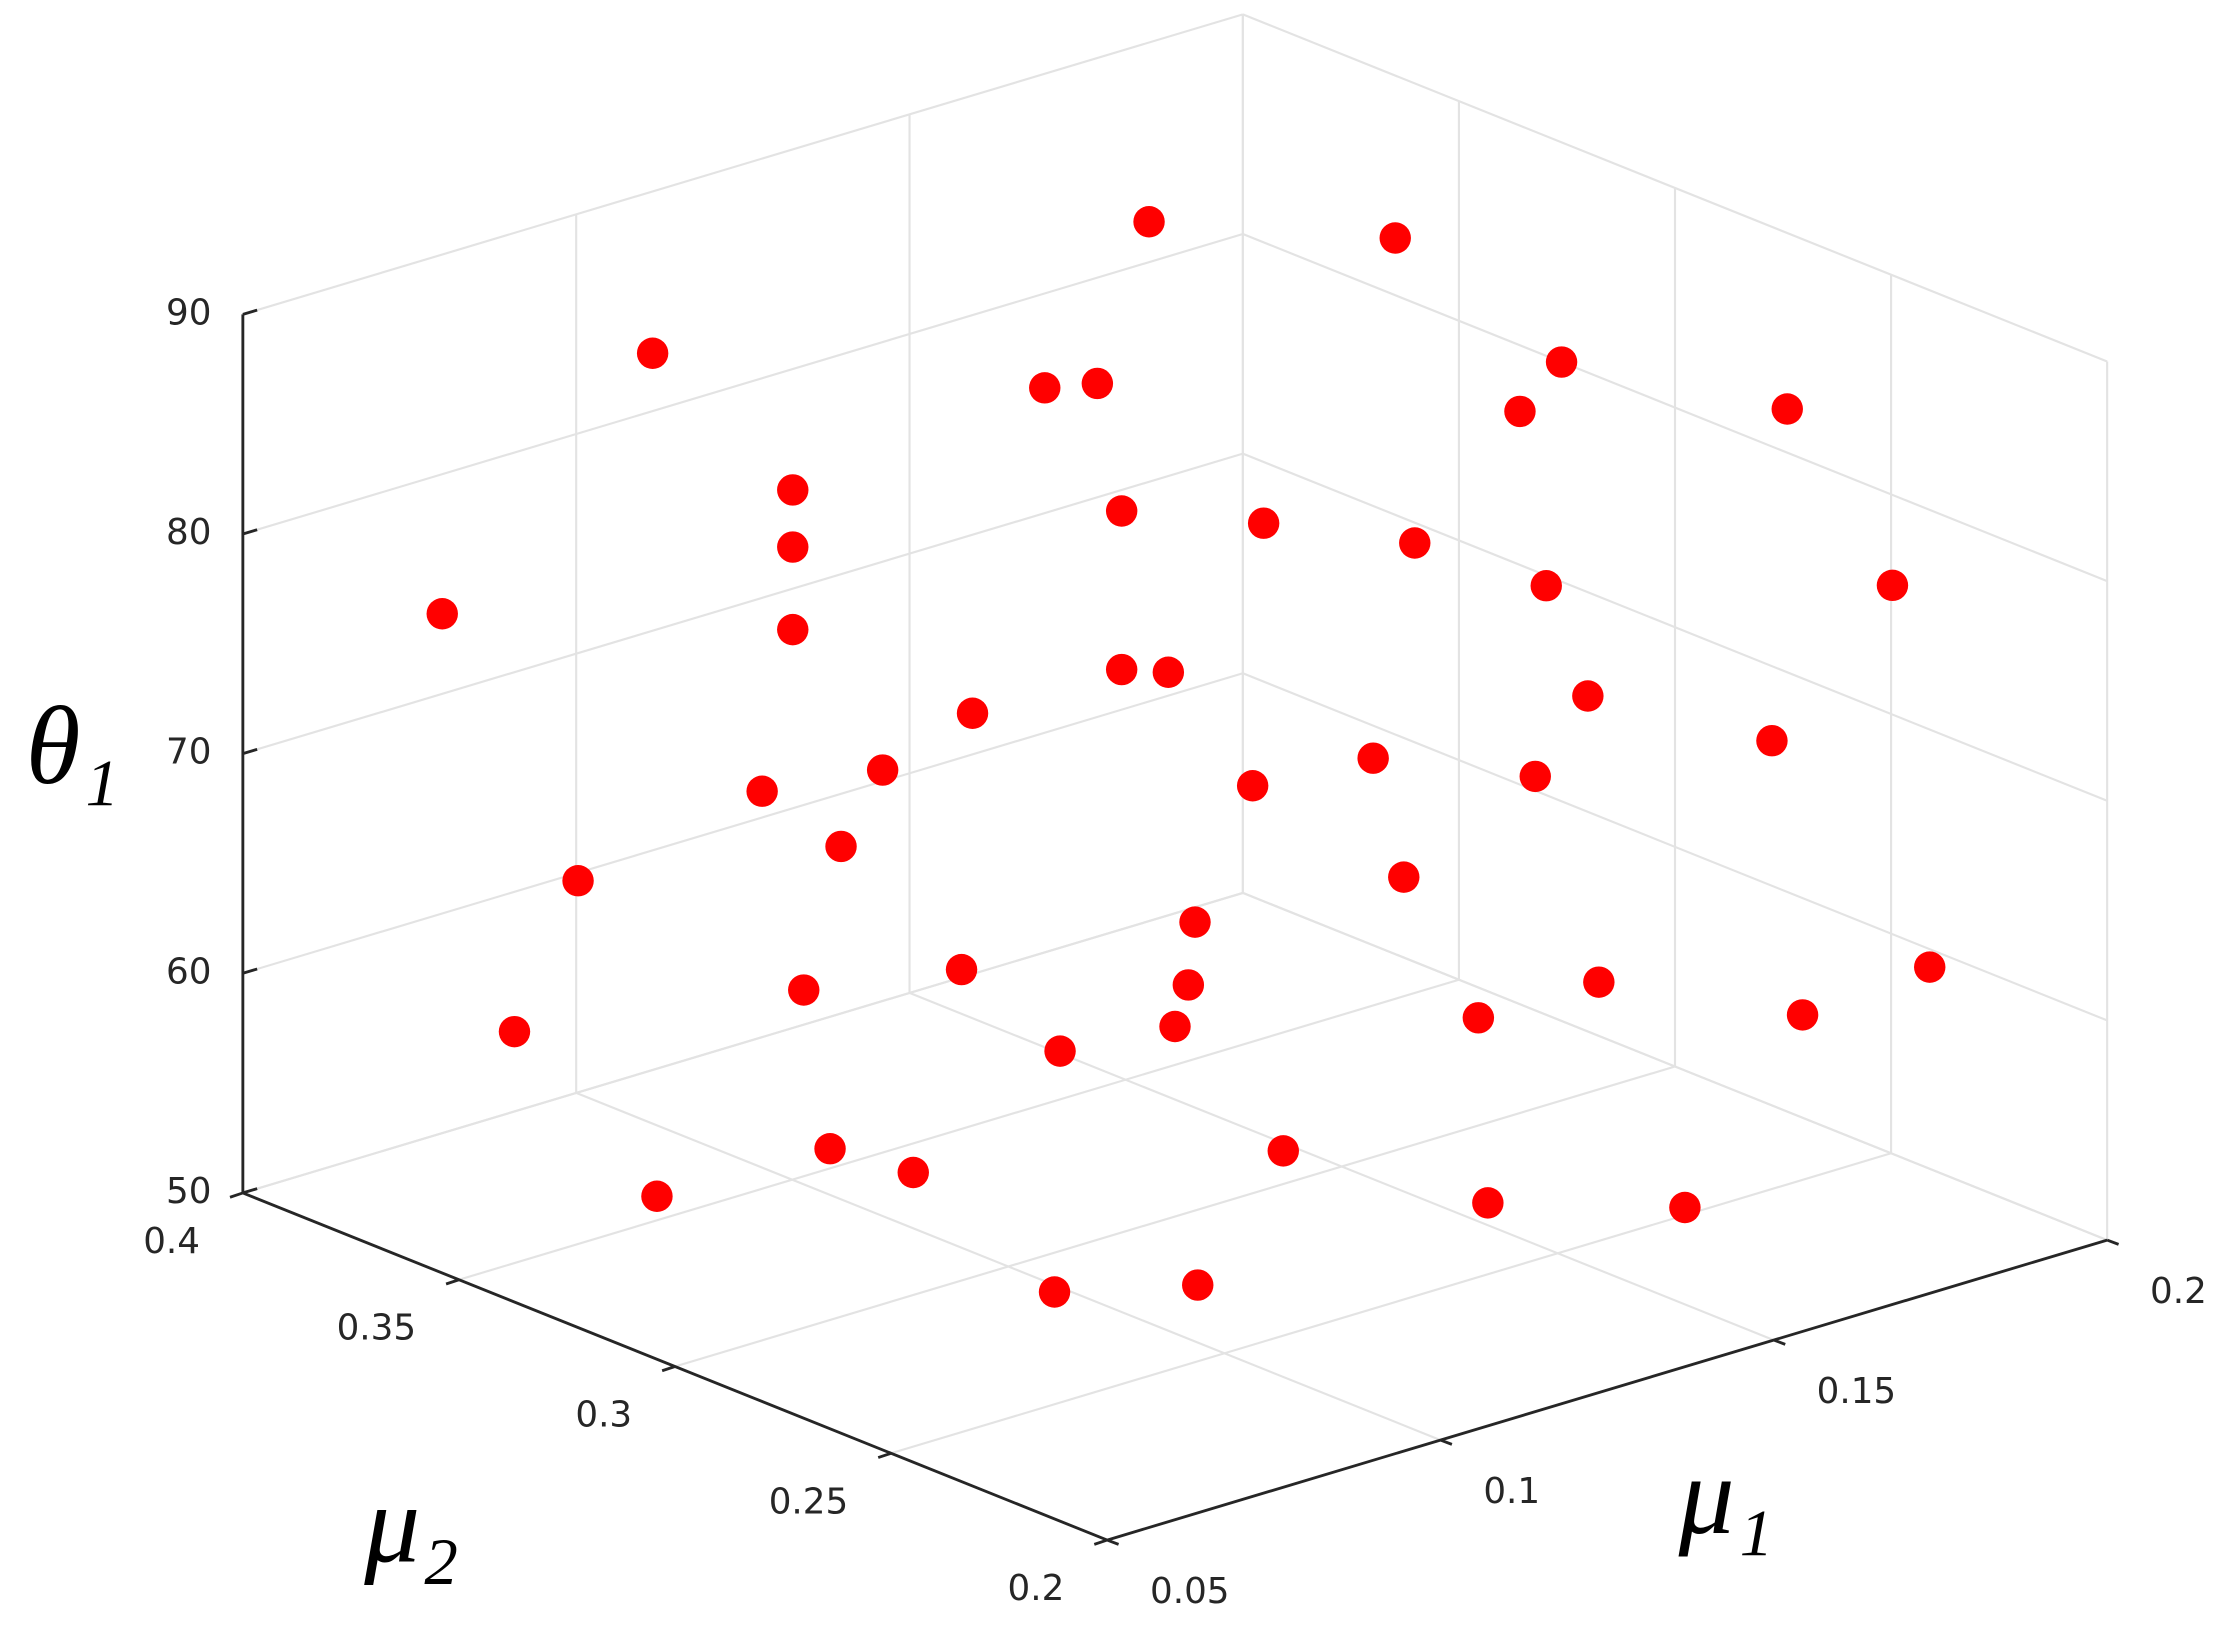 The image size is (2240, 1633). Describe the element at coordinates (188, 532) in the screenshot. I see `z-tick-label: 80` at that location.